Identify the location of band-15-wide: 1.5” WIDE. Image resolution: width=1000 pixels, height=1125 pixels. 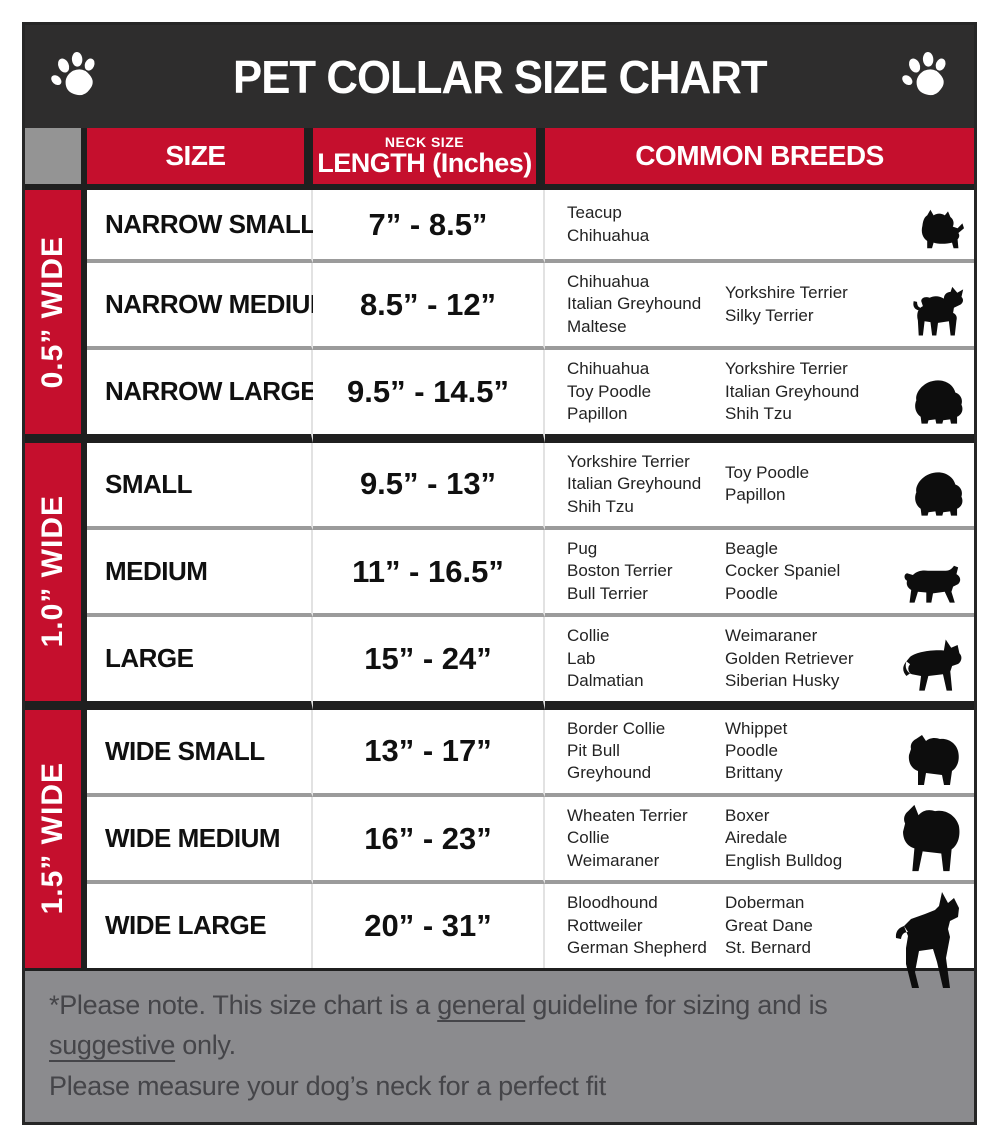
(56, 838).